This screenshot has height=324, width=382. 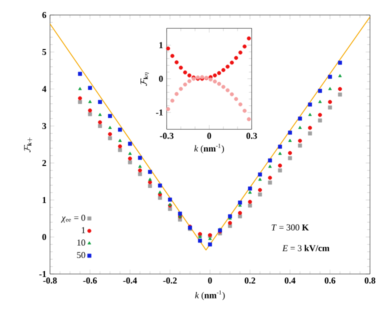 I want to click on legend-label: 10, so click(x=81, y=243).